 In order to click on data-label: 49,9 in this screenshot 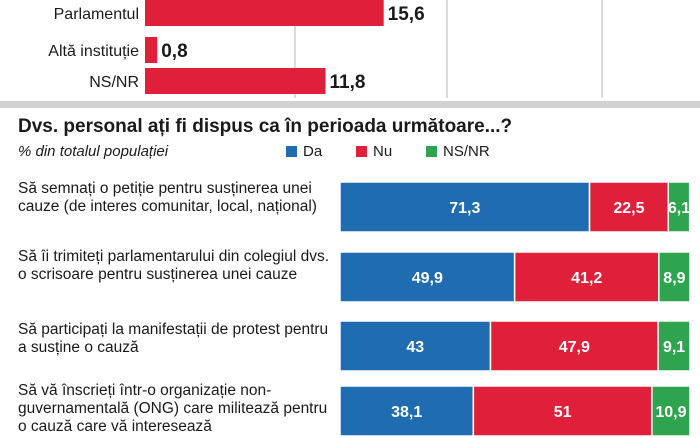, I will do `click(427, 278)`.